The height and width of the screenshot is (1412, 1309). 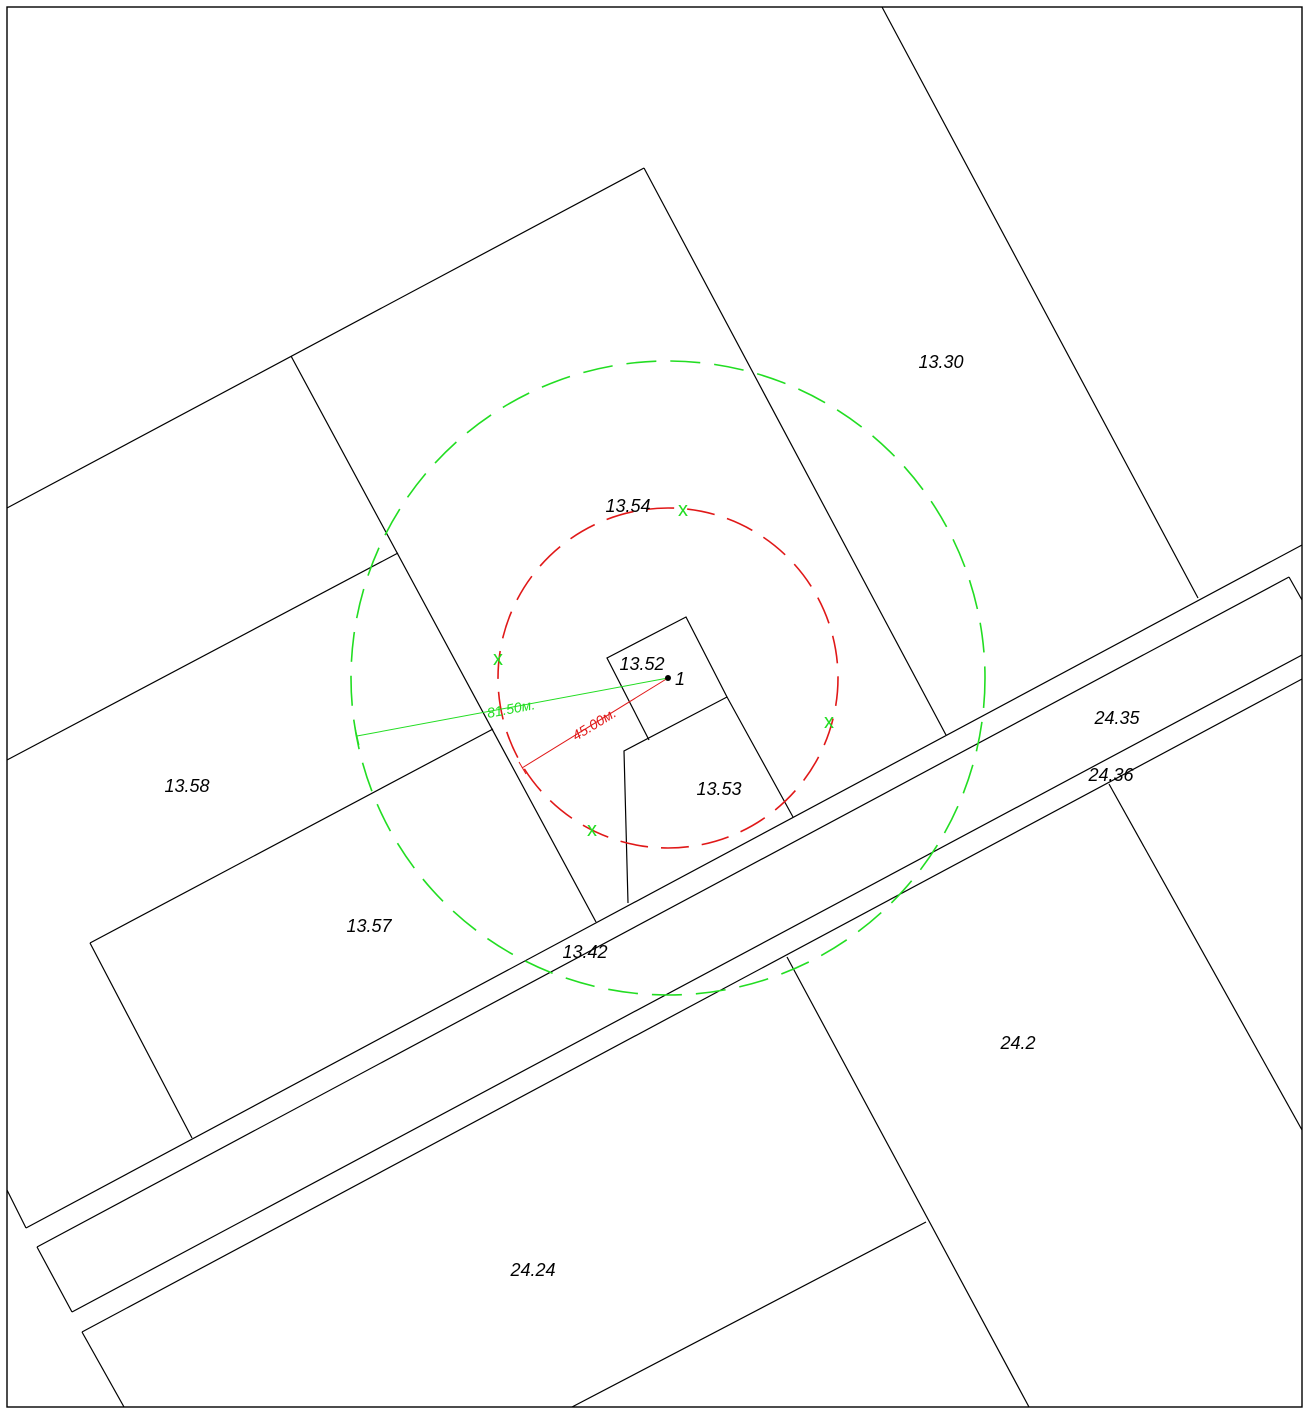 I want to click on source-point-label: 1, so click(x=680, y=679).